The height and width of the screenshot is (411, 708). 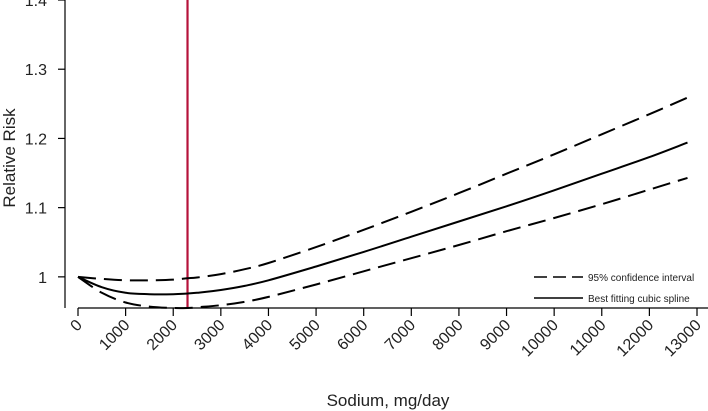 What do you see at coordinates (305, 335) in the screenshot?
I see `x-tick-label: 5000` at bounding box center [305, 335].